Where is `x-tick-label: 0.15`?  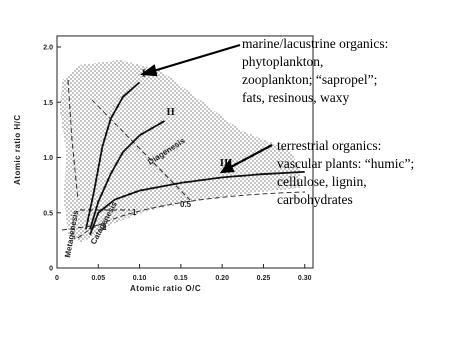 x-tick-label: 0.15 is located at coordinates (181, 278).